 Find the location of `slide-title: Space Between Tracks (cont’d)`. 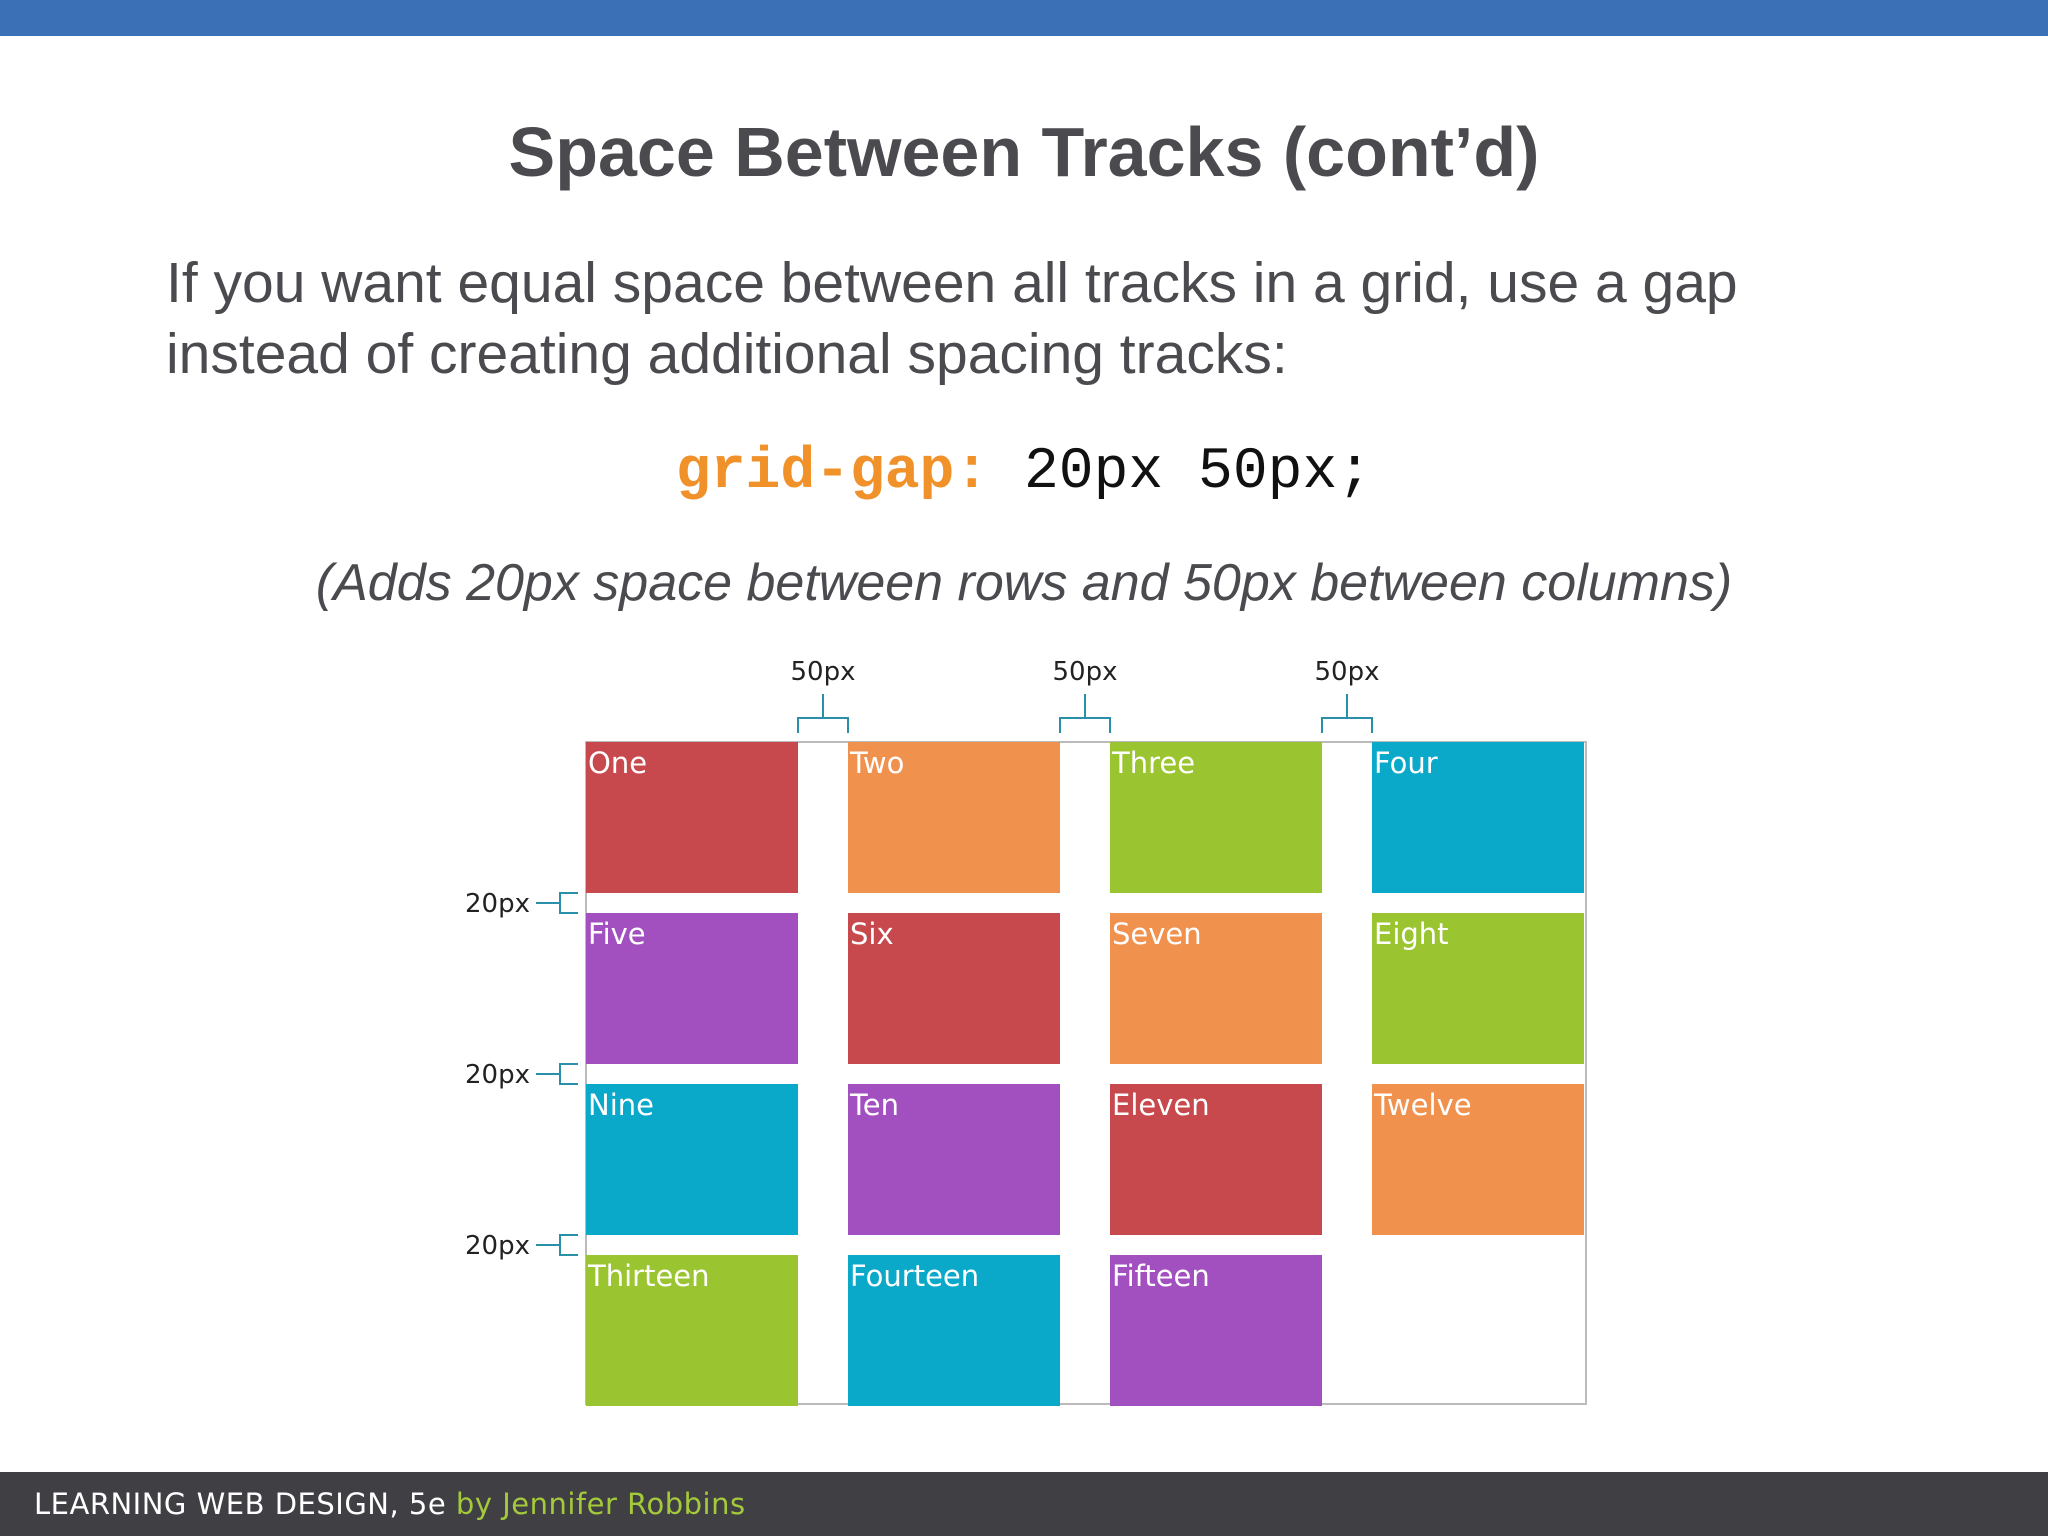

slide-title: Space Between Tracks (cont’d) is located at coordinates (1024, 152).